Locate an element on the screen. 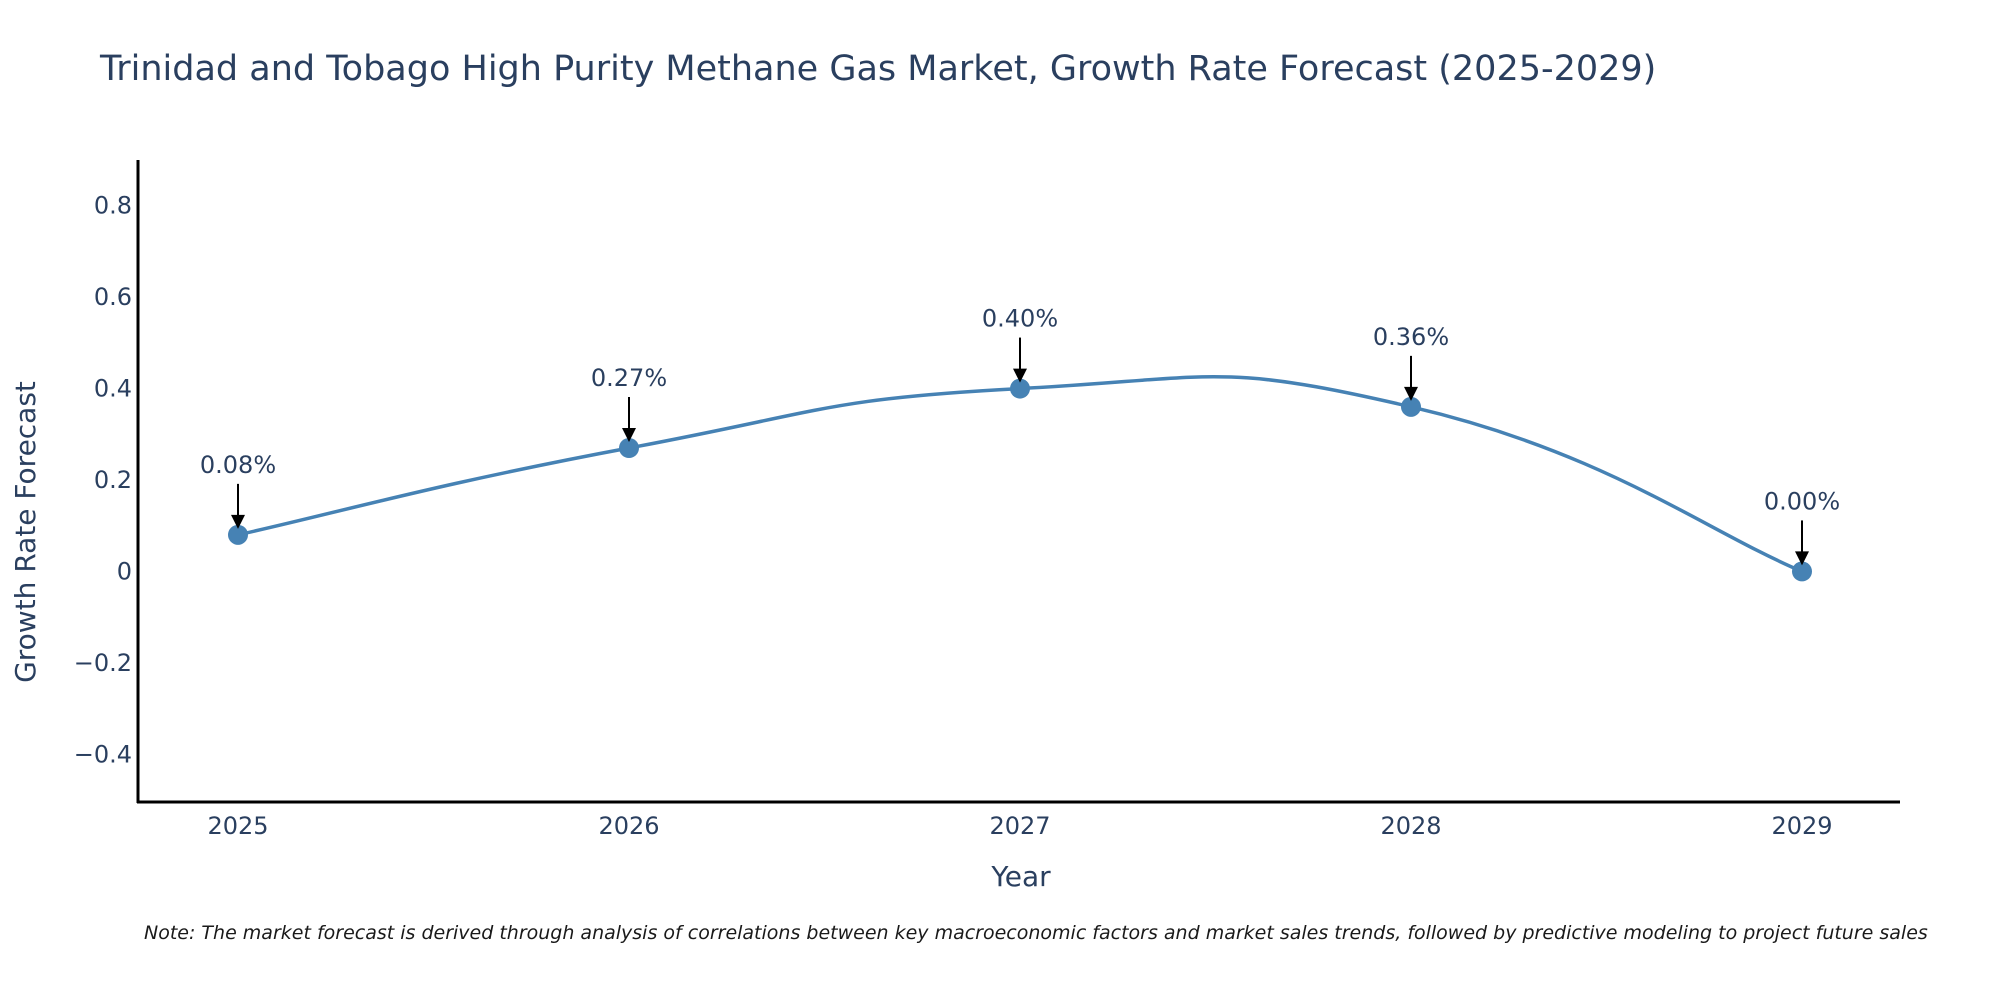 The image size is (2000, 1000). y-tick-label: 0 is located at coordinates (124, 571).